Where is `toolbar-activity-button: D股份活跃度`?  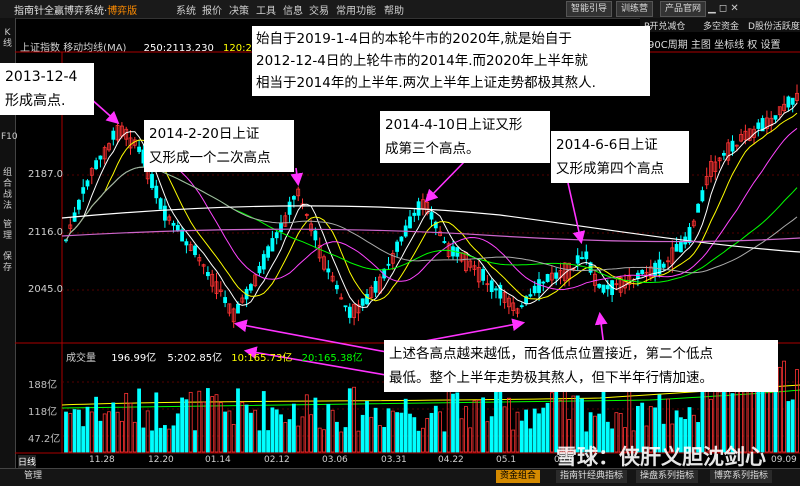 toolbar-activity-button: D股份活跃度 is located at coordinates (774, 27).